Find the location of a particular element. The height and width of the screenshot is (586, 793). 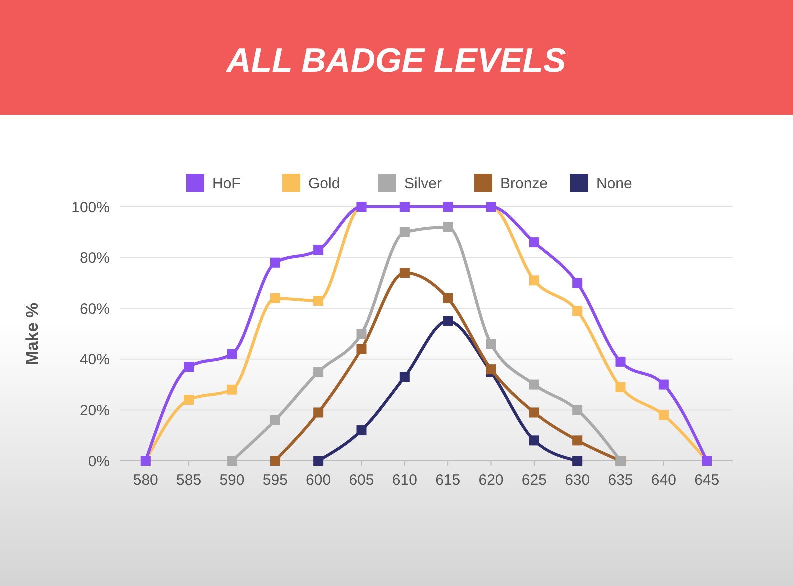

legend-label: None is located at coordinates (614, 183).